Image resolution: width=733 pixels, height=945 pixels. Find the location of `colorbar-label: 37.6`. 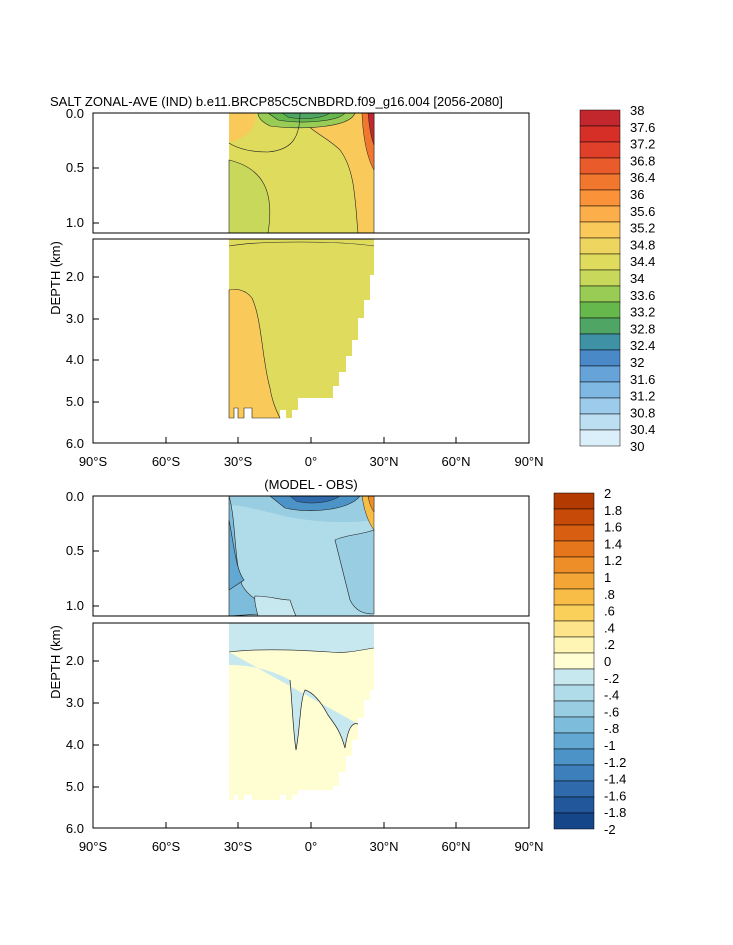

colorbar-label: 37.6 is located at coordinates (642, 127).